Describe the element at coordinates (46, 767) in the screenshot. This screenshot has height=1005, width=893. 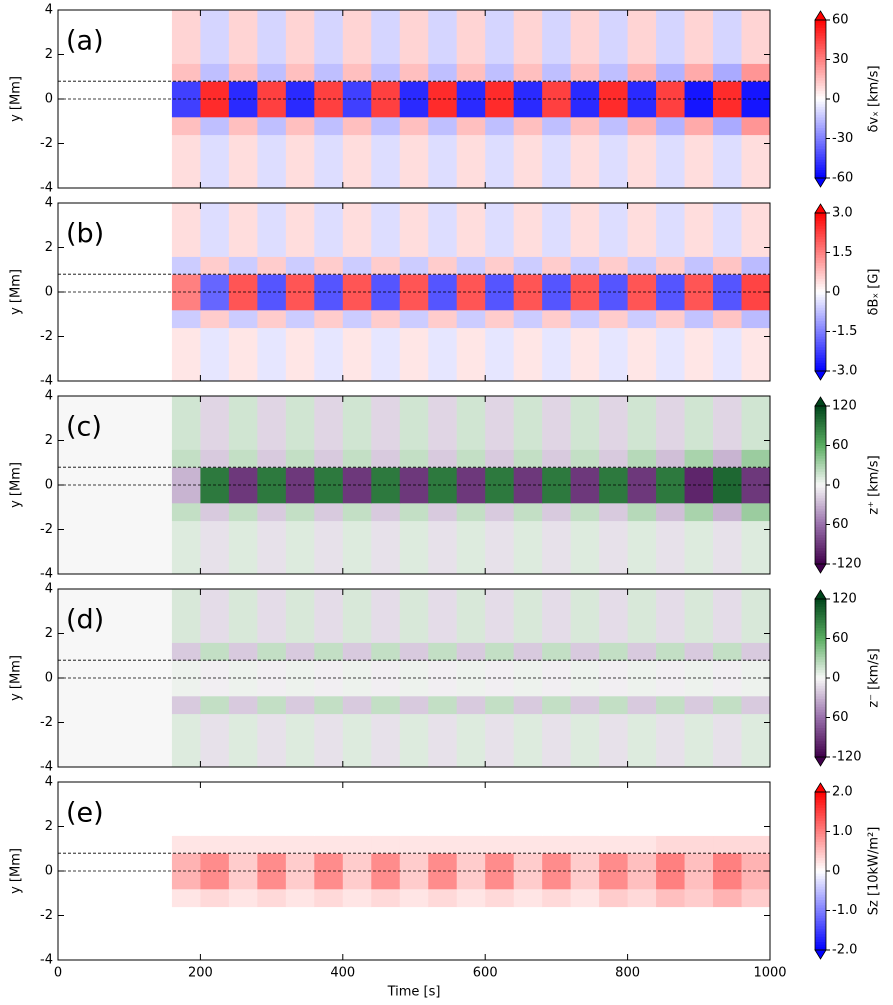
I see `y-tick-label: -4` at that location.